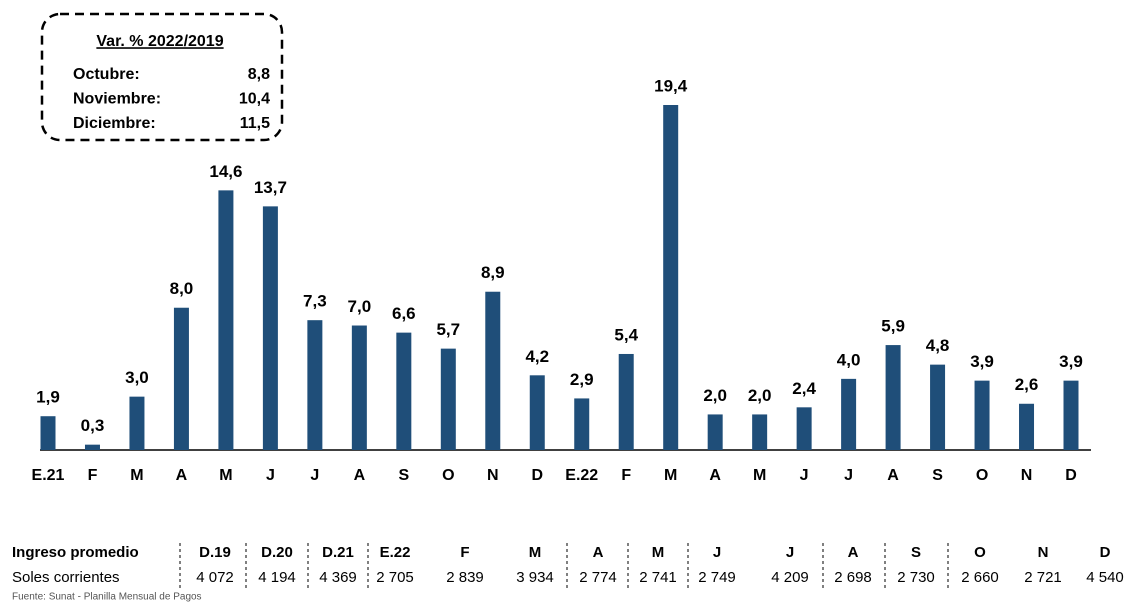 Image resolution: width=1133 pixels, height=603 pixels. What do you see at coordinates (277, 577) in the screenshot?
I see `table-cell: 4 194` at bounding box center [277, 577].